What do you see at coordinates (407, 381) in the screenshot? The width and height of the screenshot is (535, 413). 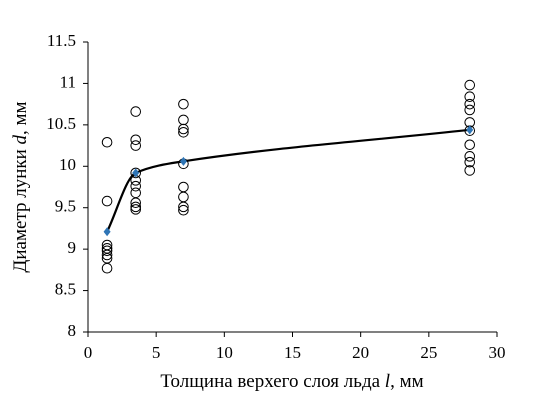 I see `x-axis-title-part: , мм` at bounding box center [407, 381].